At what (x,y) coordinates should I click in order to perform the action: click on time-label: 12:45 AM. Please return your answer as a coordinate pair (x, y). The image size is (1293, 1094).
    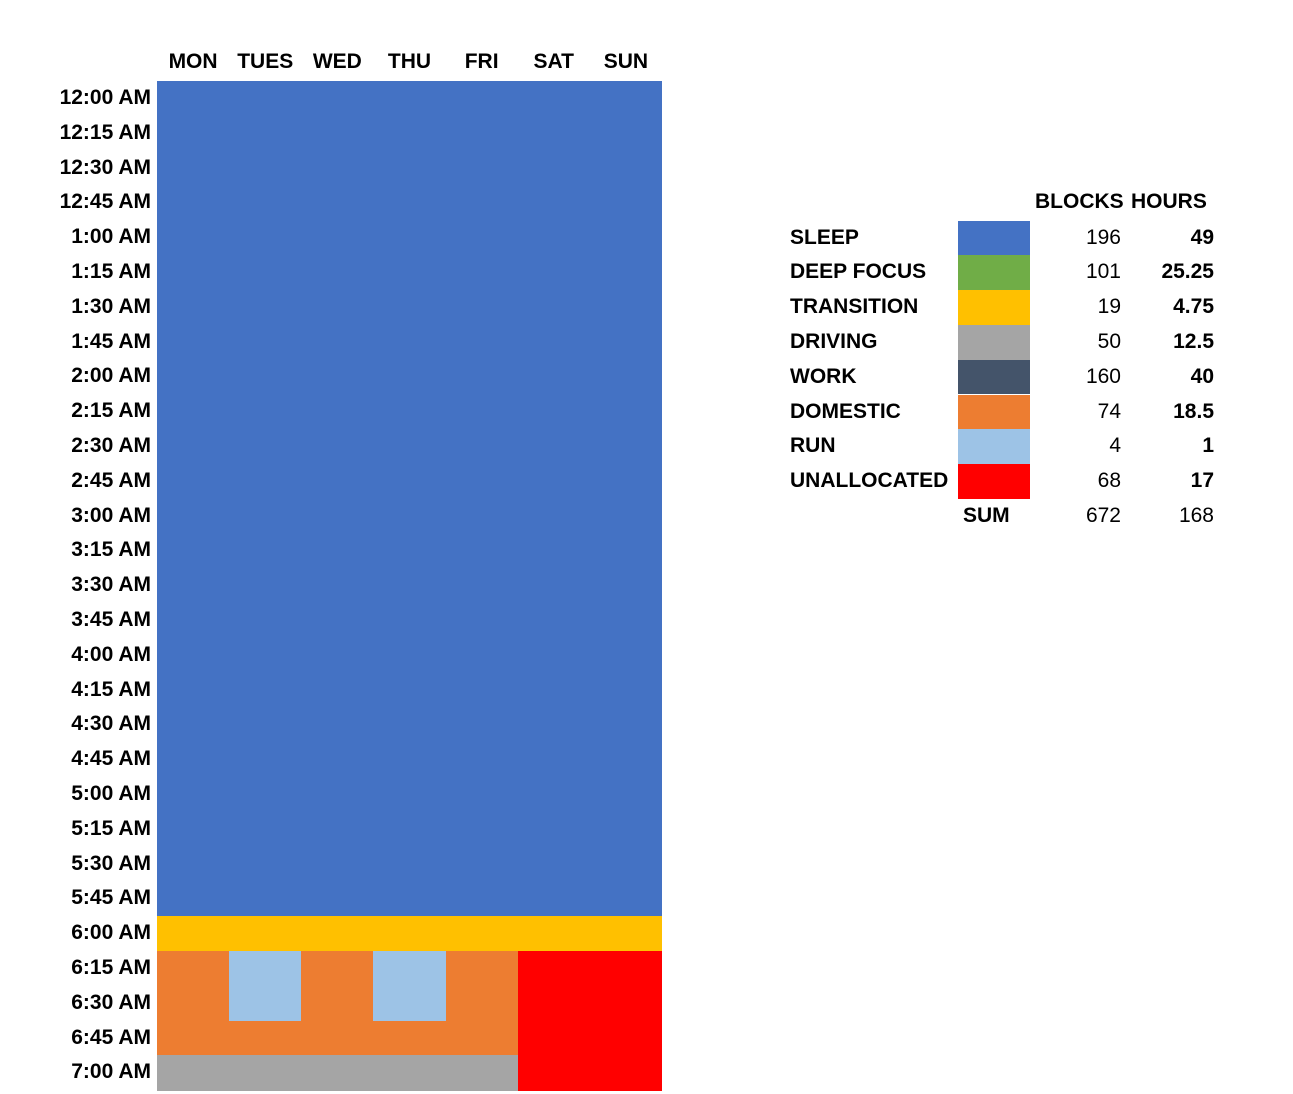
    Looking at the image, I should click on (105, 202).